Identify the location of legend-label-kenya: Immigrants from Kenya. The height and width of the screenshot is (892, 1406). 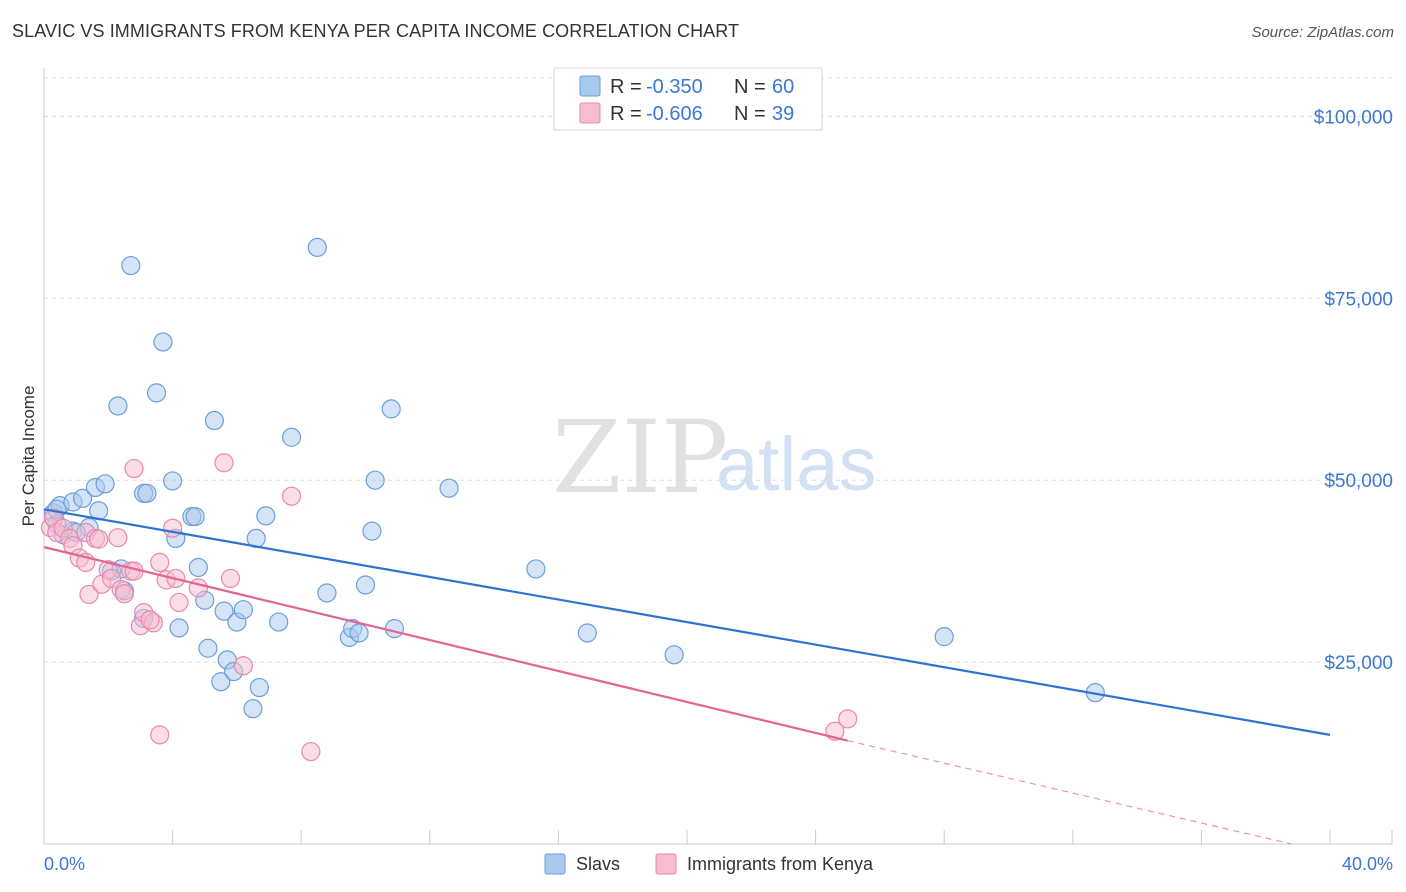
(780, 864).